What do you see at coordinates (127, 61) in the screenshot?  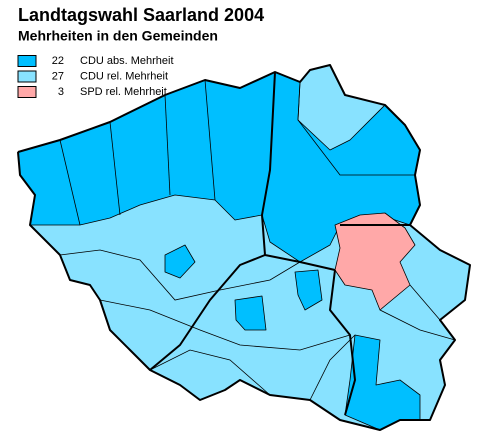 I see `legend-label: CDU abs. Mehrheit` at bounding box center [127, 61].